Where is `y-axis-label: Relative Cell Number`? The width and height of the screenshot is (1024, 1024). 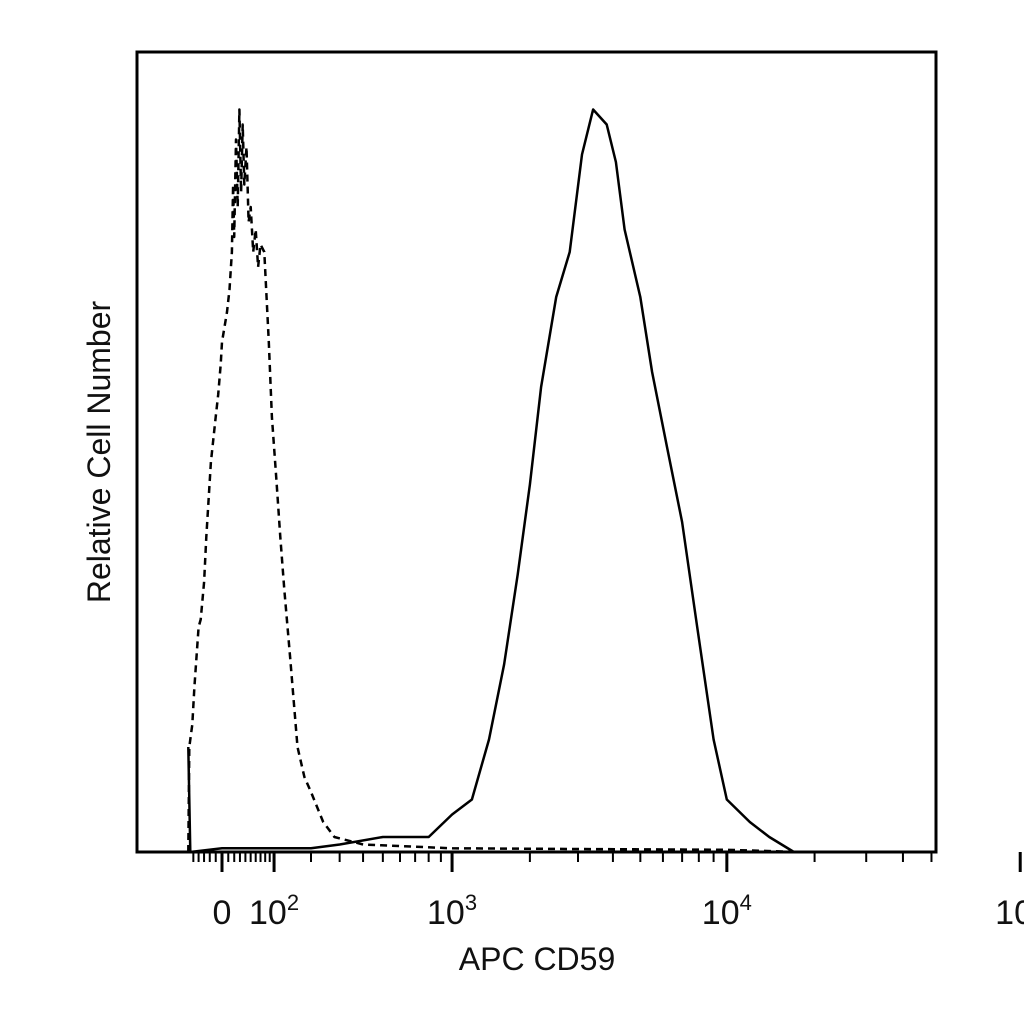 y-axis-label: Relative Cell Number is located at coordinates (99, 451).